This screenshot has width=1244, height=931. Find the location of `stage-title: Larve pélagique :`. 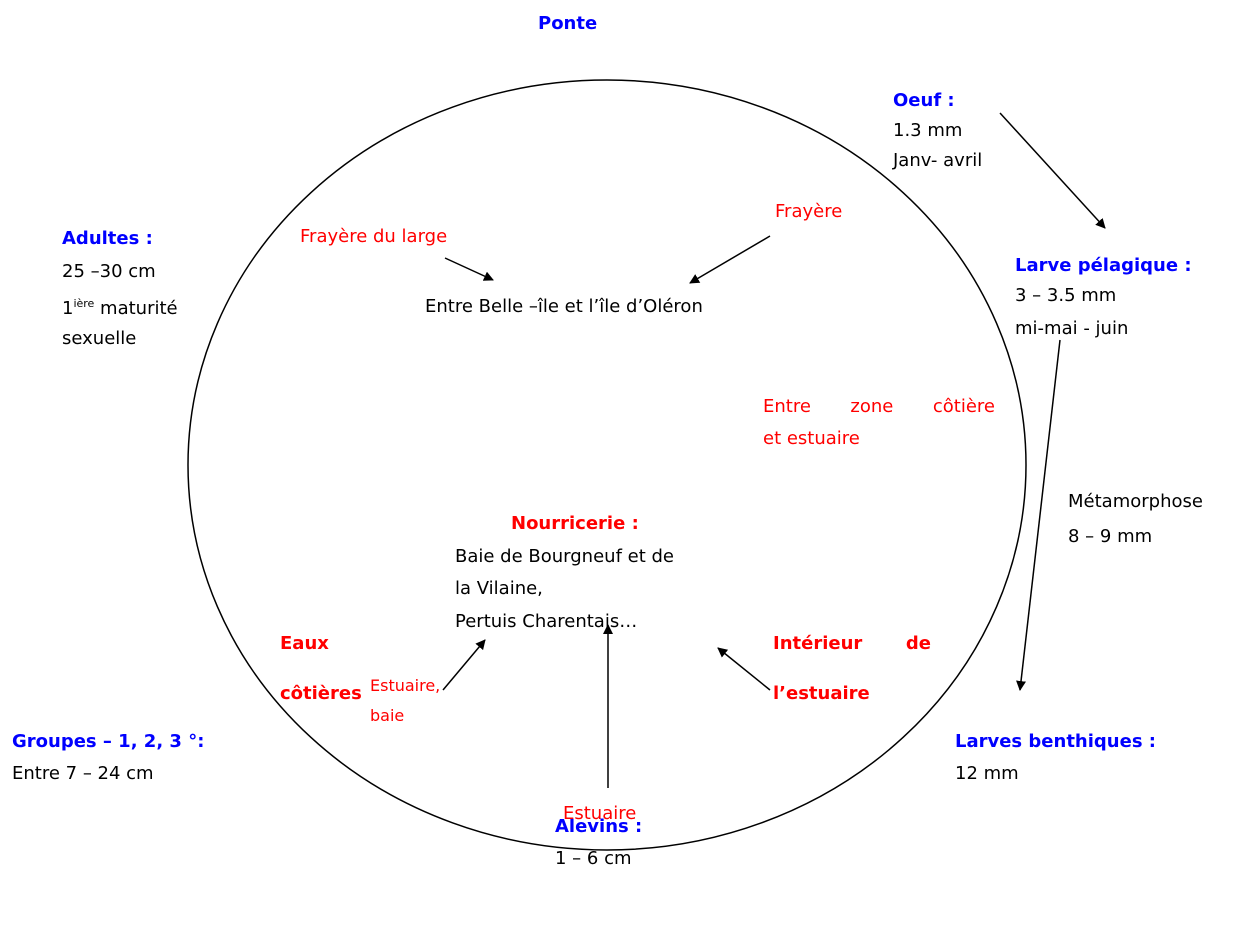

stage-title: Larve pélagique : is located at coordinates (1103, 265).